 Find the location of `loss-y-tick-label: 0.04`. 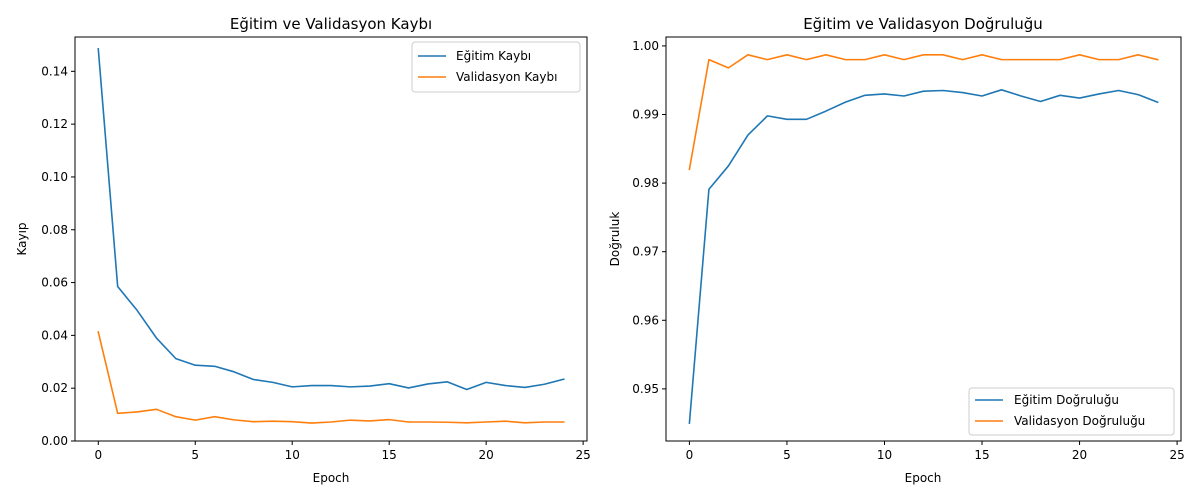

loss-y-tick-label: 0.04 is located at coordinates (54, 335).